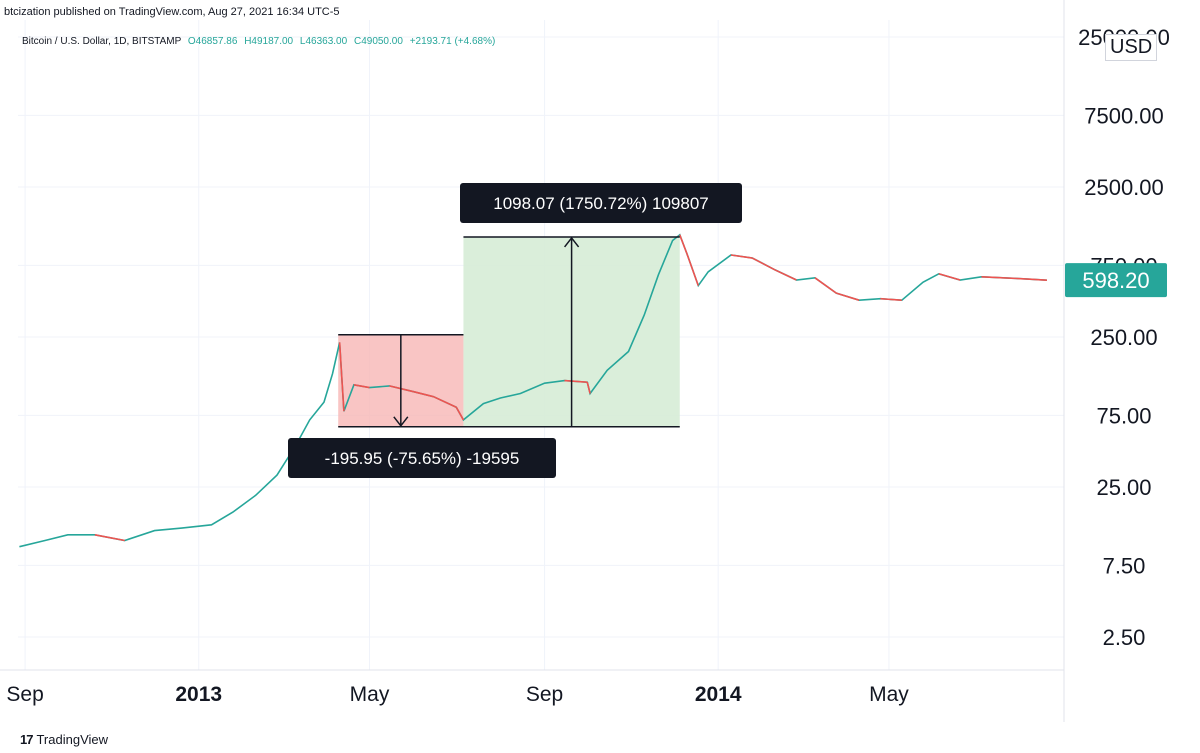 This screenshot has width=1200, height=753. What do you see at coordinates (1123, 337) in the screenshot?
I see `y-tick-label: 250.00` at bounding box center [1123, 337].